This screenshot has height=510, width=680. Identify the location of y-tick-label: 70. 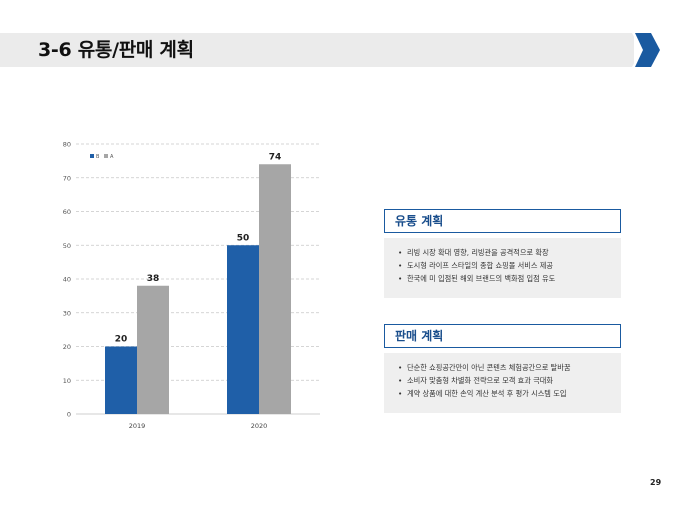
(67, 178).